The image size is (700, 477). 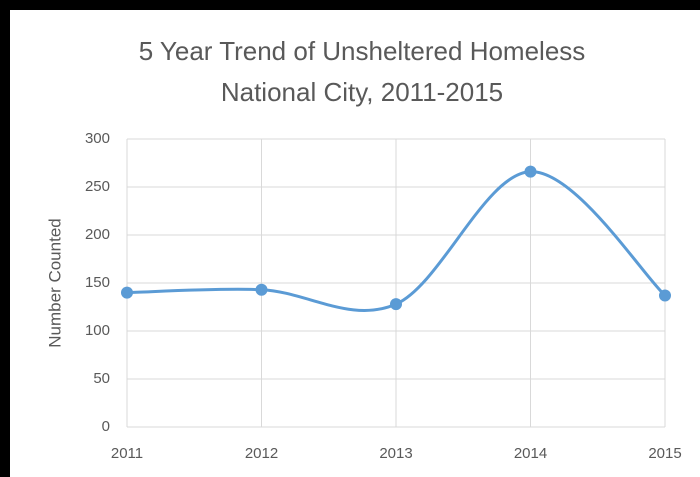 What do you see at coordinates (54, 282) in the screenshot?
I see `y-axis-label: Number Counted` at bounding box center [54, 282].